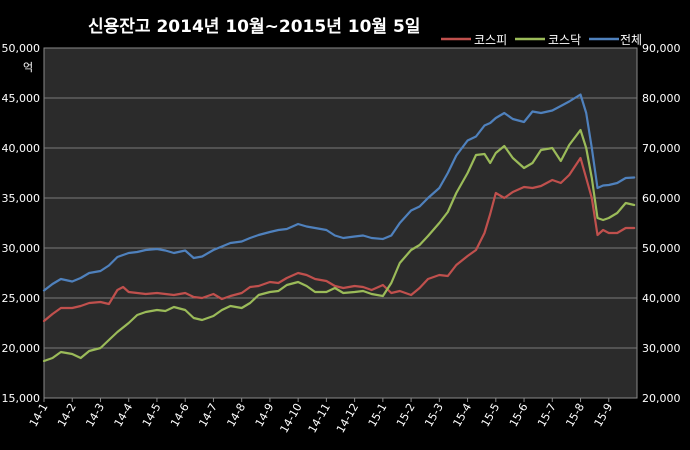  Describe the element at coordinates (21, 48) in the screenshot. I see `left-tick-label: 50,000` at that location.